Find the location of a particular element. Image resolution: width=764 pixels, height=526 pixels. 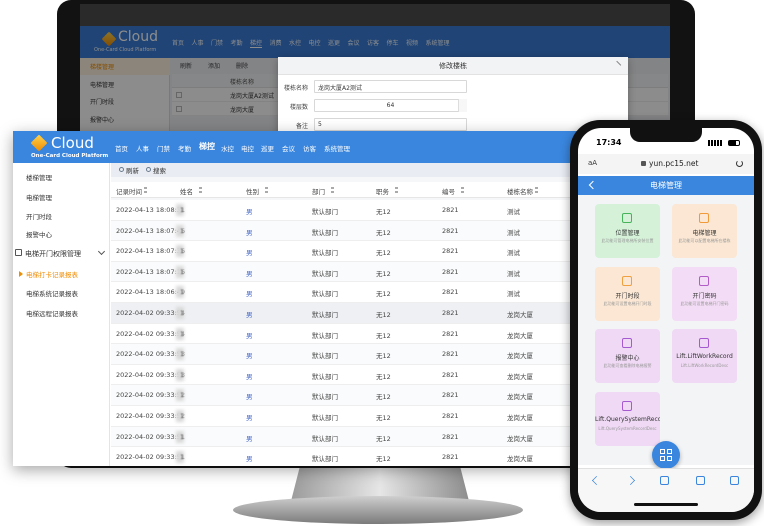

sidebar-item: 梯楼管理 is located at coordinates (125, 66).